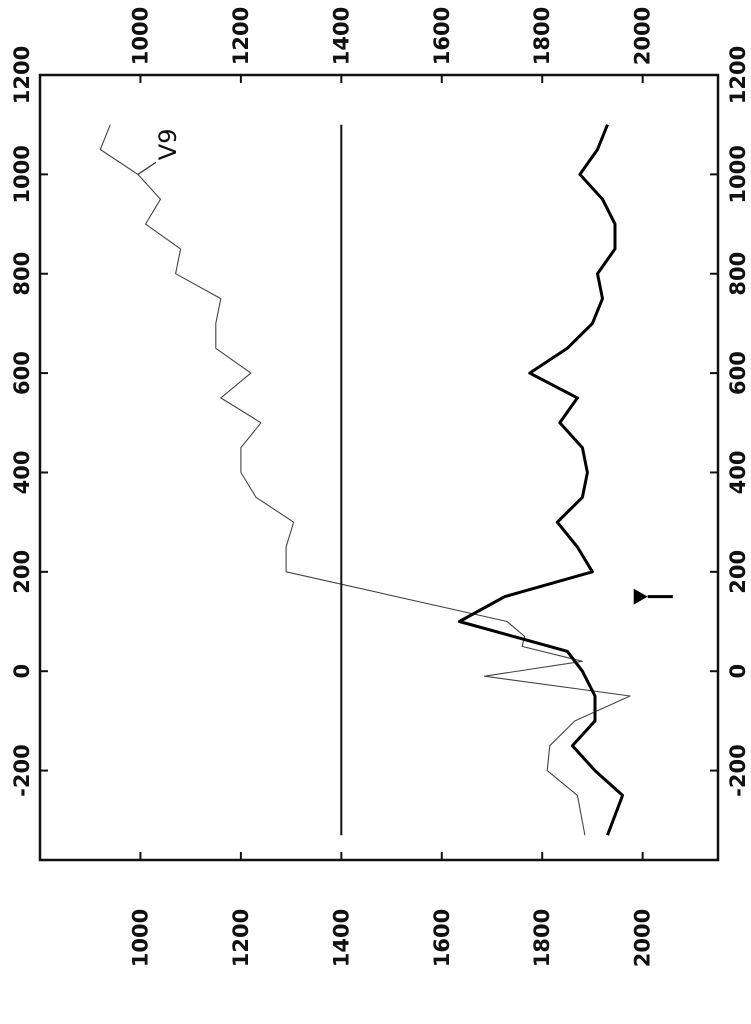  What do you see at coordinates (147, 168) in the screenshot?
I see `series-label-leader` at bounding box center [147, 168].